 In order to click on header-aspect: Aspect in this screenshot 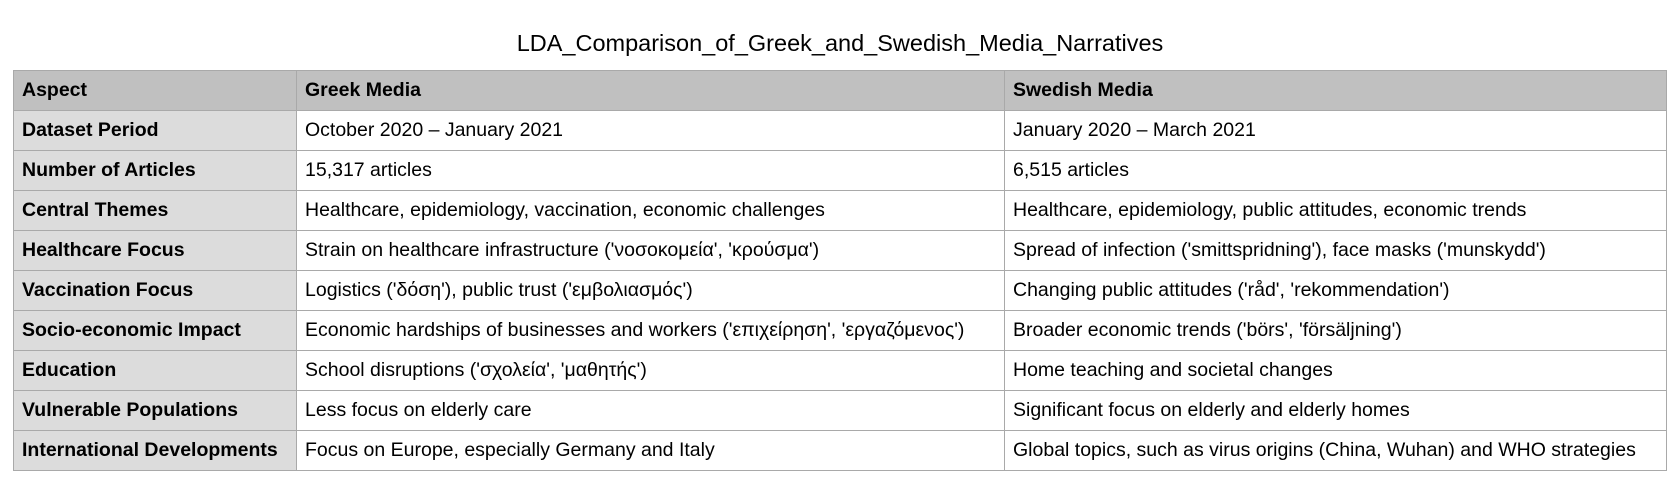, I will do `click(155, 90)`.